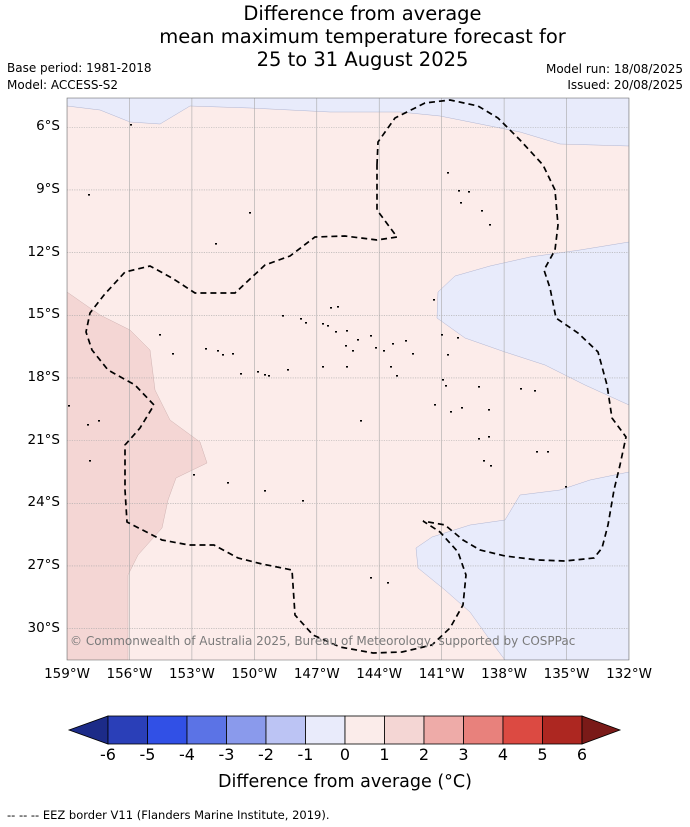  Describe the element at coordinates (614, 69) in the screenshot. I see `model-run-label: Model run: 18/08/2025` at that location.